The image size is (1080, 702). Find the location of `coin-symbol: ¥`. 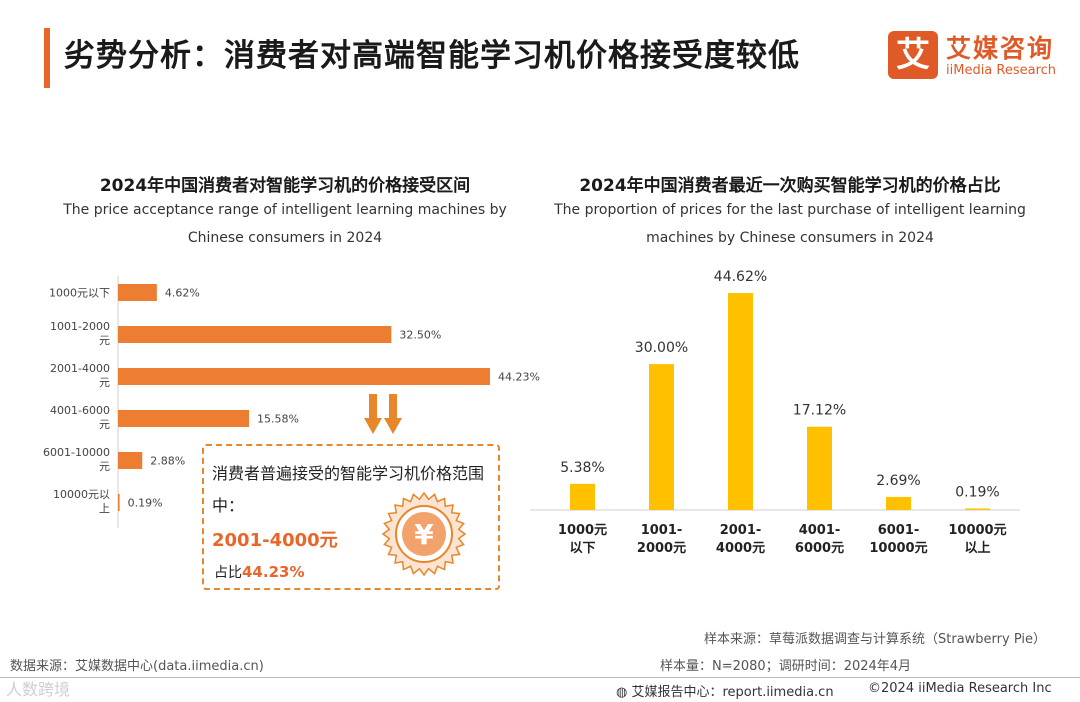

coin-symbol: ¥ is located at coordinates (424, 534).